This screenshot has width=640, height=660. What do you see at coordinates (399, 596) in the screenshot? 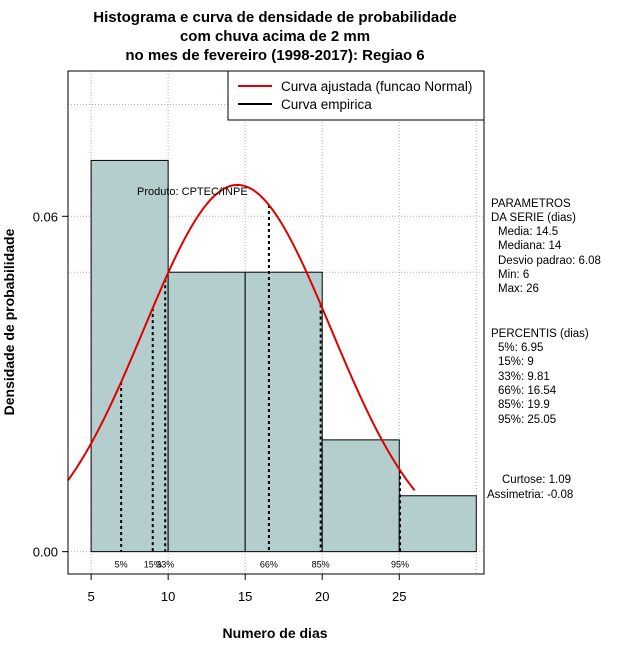
I see `x-tick-label-4: 25` at bounding box center [399, 596].